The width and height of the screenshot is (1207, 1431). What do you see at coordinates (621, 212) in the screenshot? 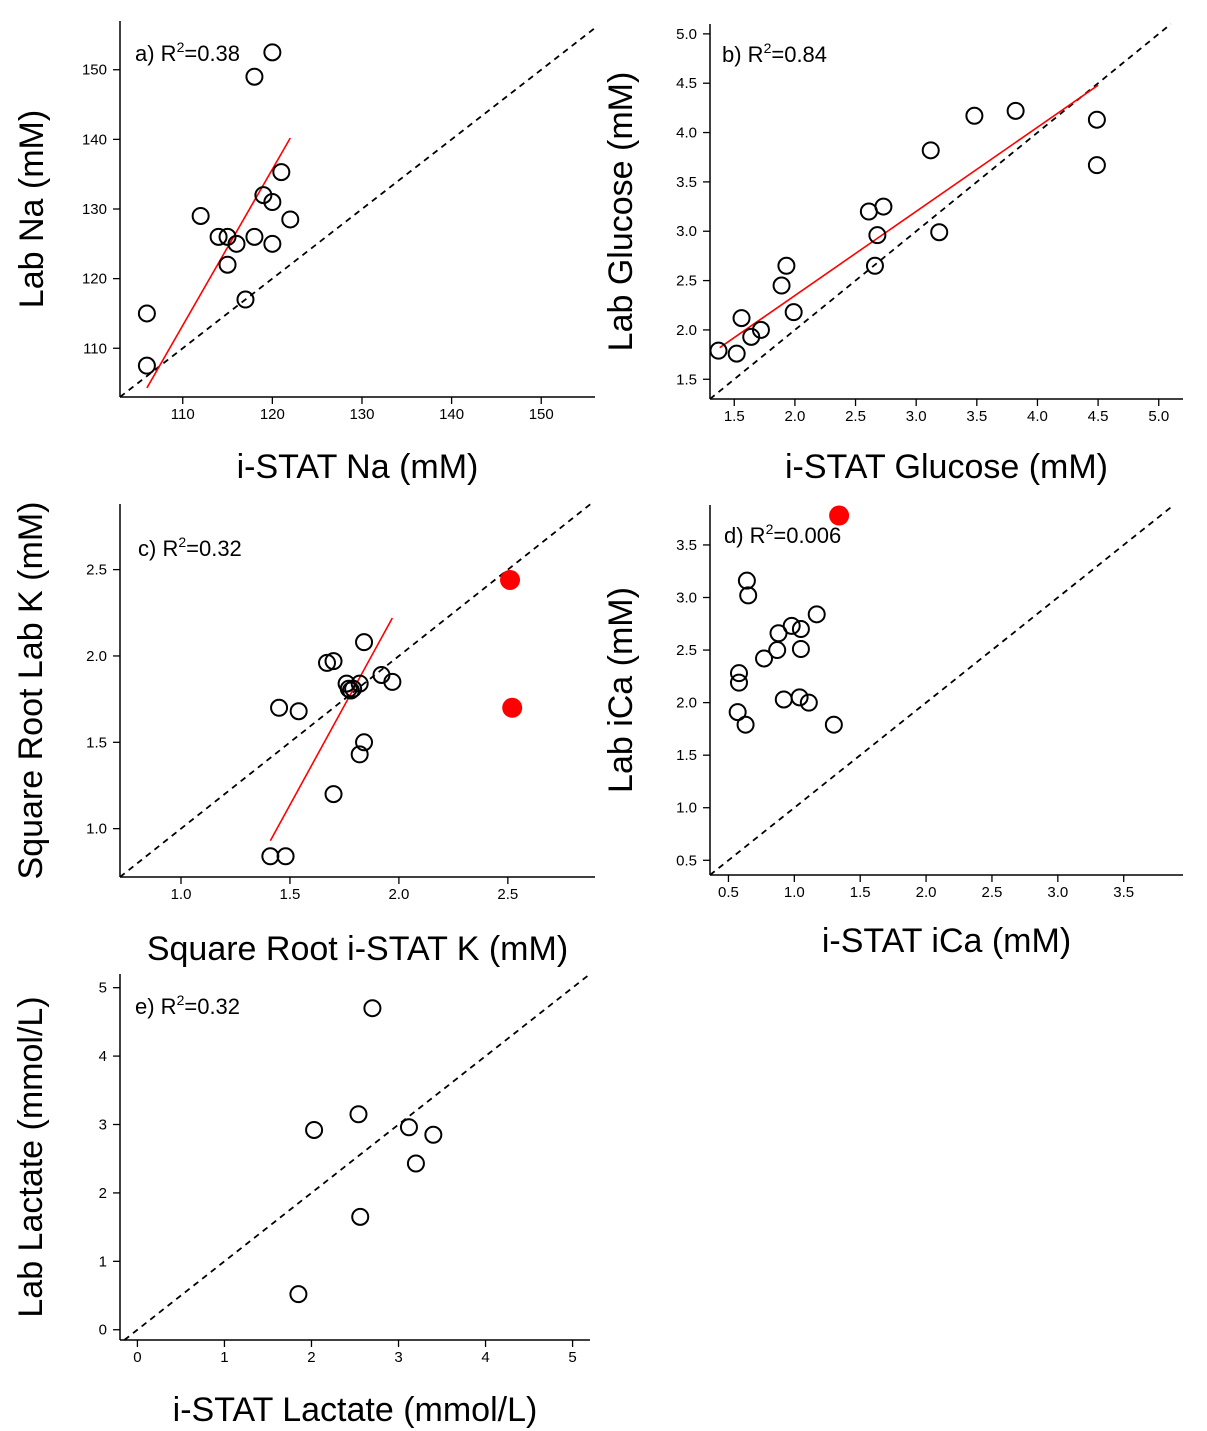
I see `y-axis-title: Lab Glucose (mM)` at bounding box center [621, 212].